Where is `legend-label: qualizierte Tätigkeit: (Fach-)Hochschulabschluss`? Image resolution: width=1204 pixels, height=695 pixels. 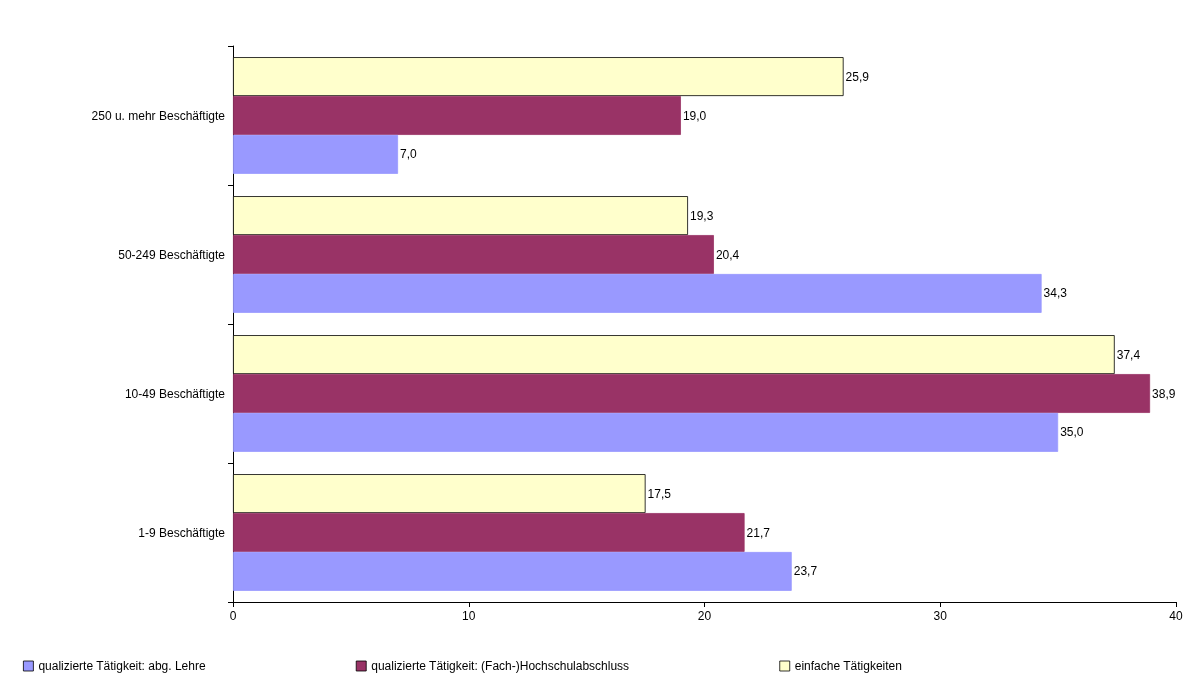 legend-label: qualizierte Tätigkeit: (Fach-)Hochschulabschluss is located at coordinates (500, 666).